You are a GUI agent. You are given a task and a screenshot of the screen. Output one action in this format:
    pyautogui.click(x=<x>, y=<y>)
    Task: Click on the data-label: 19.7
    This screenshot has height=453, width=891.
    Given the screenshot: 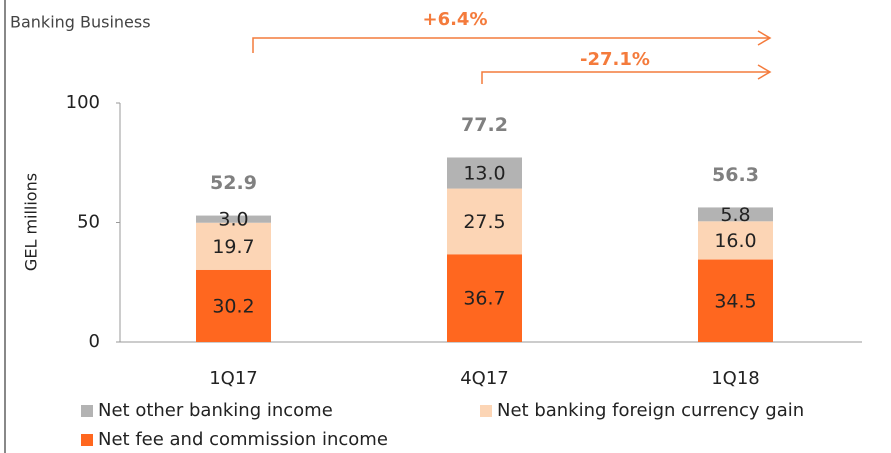 What is the action you would take?
    pyautogui.click(x=233, y=247)
    